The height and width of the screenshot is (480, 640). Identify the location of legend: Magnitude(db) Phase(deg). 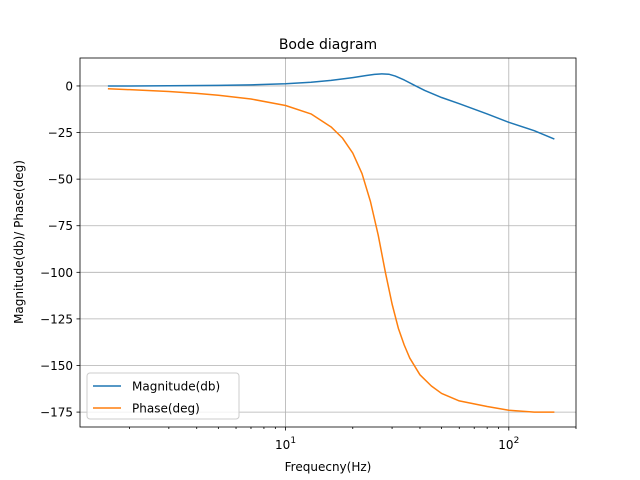
(163, 396).